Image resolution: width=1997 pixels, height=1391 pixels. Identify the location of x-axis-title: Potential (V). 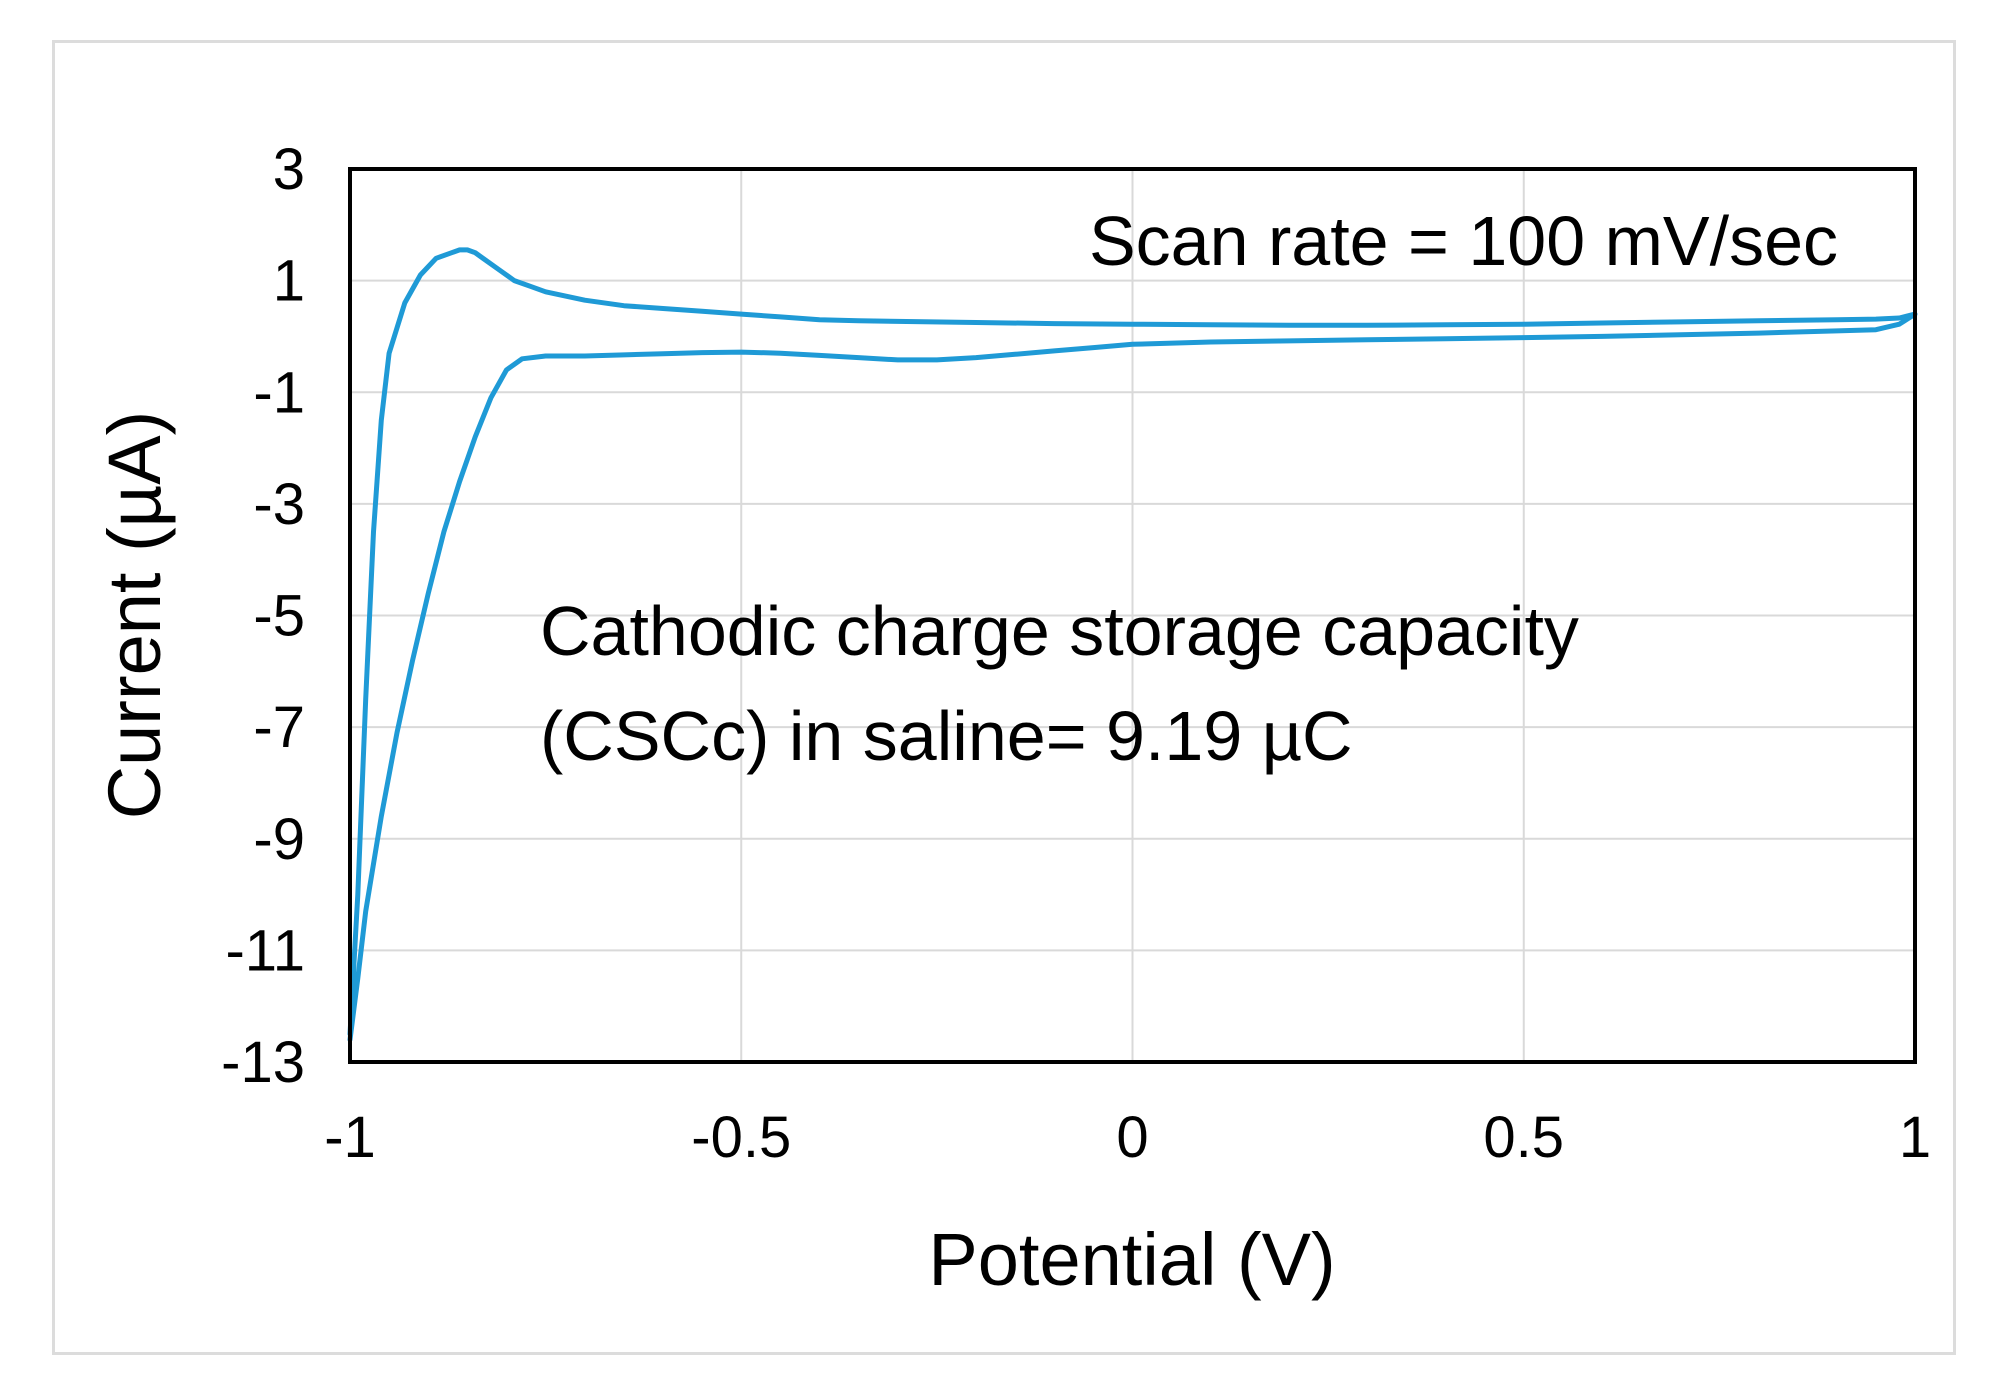
(1131, 1259).